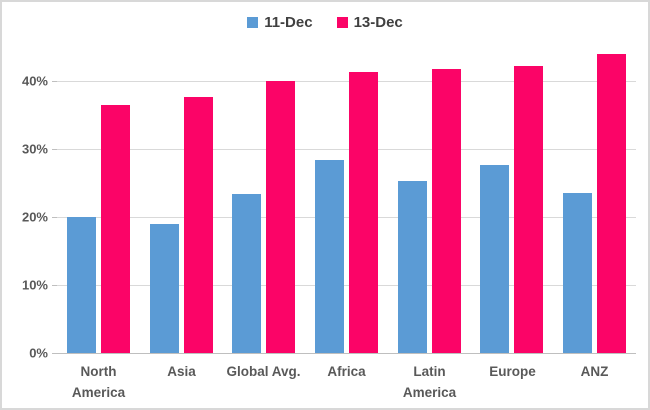  I want to click on bar-13-dec-global-avg, so click(280, 217).